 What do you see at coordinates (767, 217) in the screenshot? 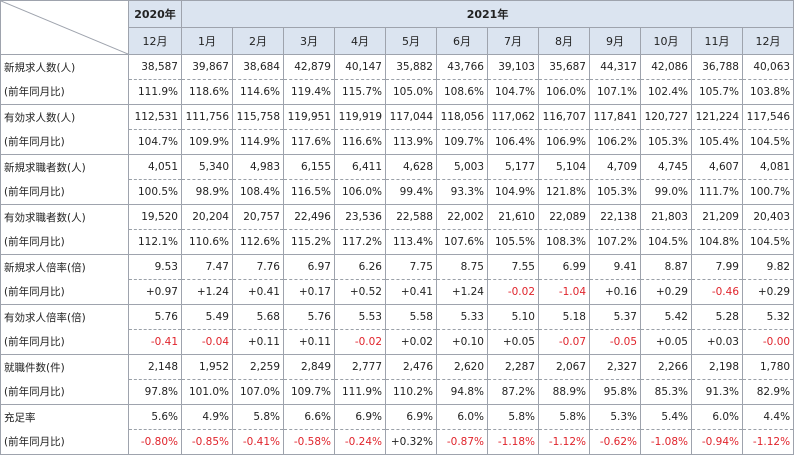
I see `metric-value: 20,403` at bounding box center [767, 217].